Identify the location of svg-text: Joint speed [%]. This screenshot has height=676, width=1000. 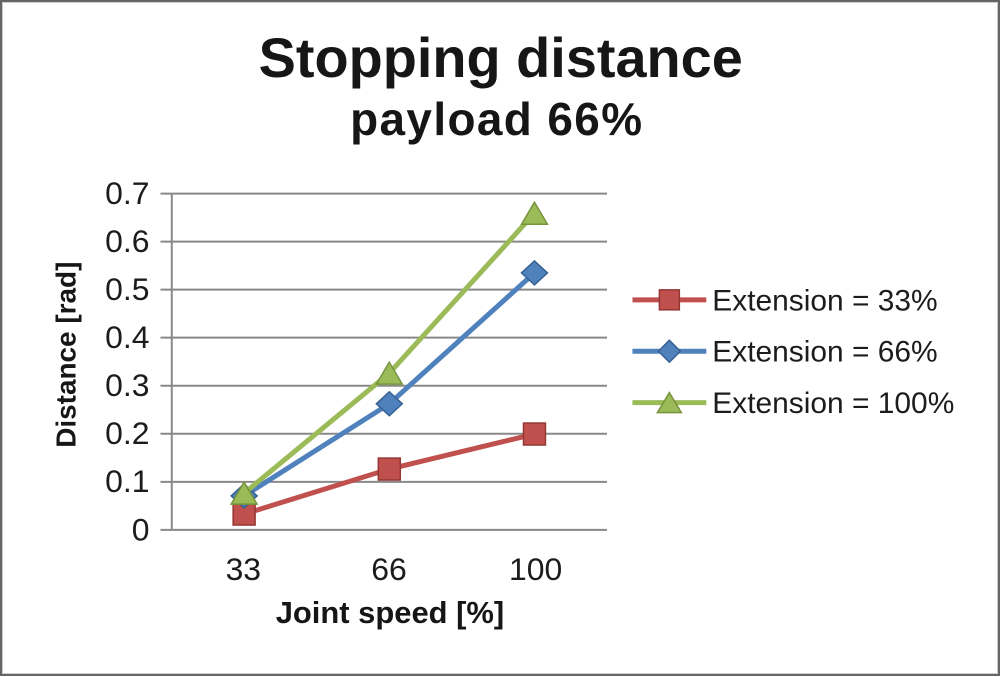
(390, 612).